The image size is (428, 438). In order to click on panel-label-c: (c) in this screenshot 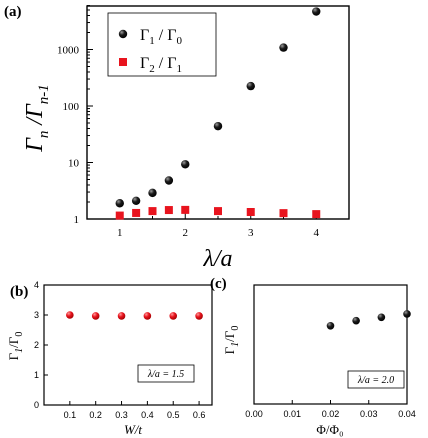, I will do `click(218, 284)`.